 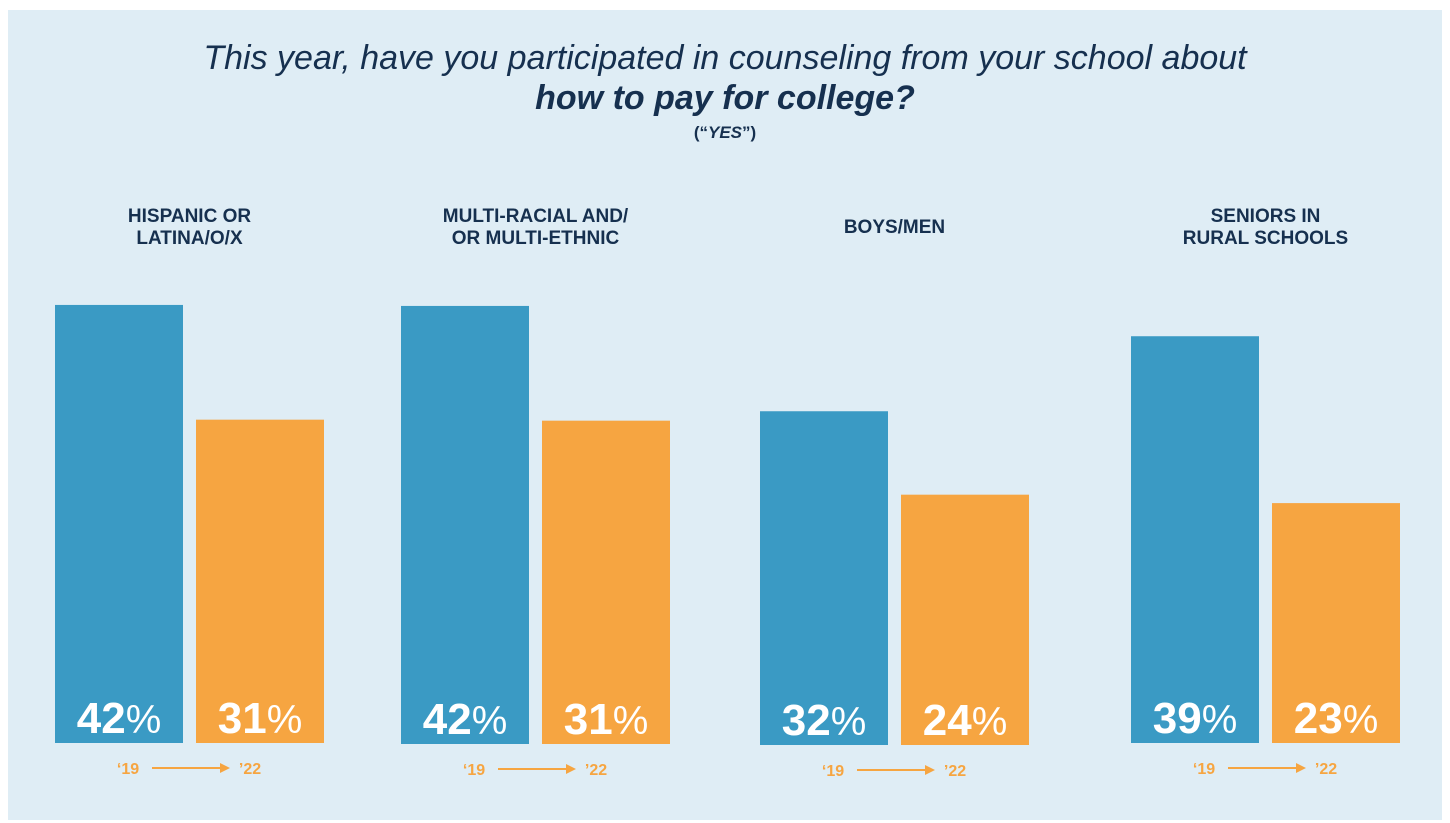 I want to click on bar-value-label: 39%, so click(x=1195, y=718).